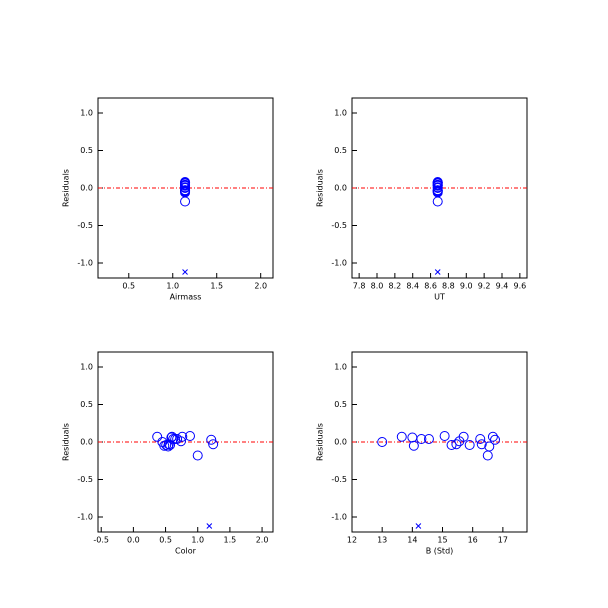 The height and width of the screenshot is (608, 608). What do you see at coordinates (133, 540) in the screenshot?
I see `x-tick-label: 0.0` at bounding box center [133, 540].